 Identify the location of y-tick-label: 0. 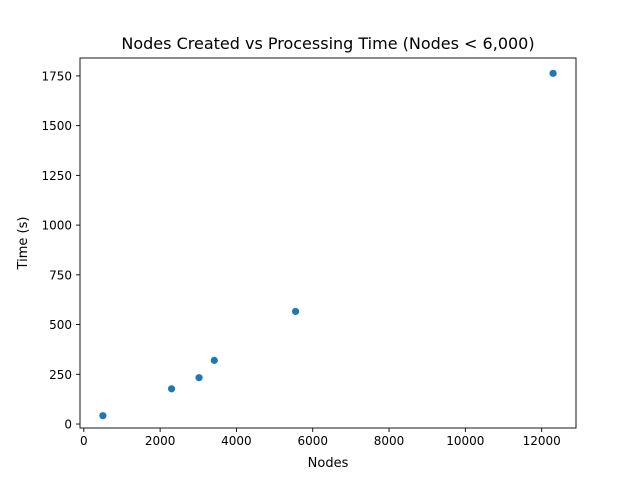
(68, 425).